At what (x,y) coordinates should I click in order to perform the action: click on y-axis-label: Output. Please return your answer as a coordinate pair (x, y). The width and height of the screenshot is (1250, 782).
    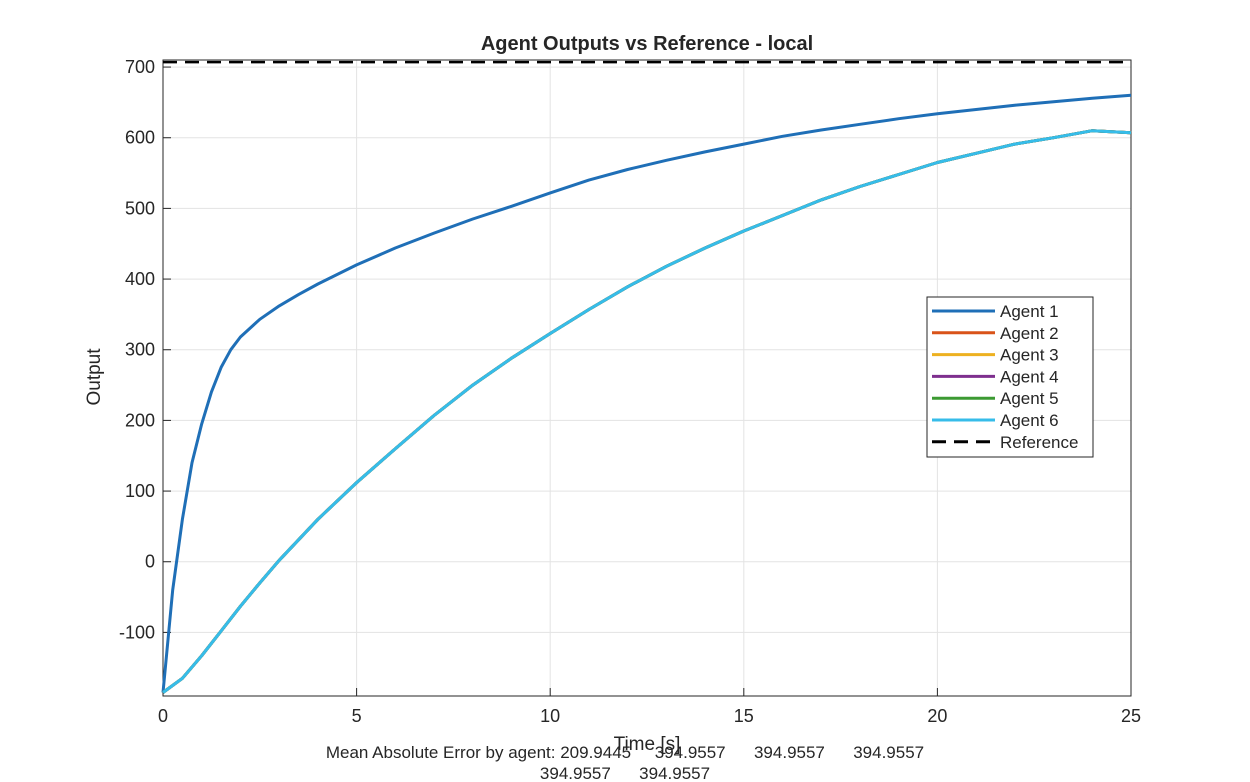
    Looking at the image, I should click on (94, 377).